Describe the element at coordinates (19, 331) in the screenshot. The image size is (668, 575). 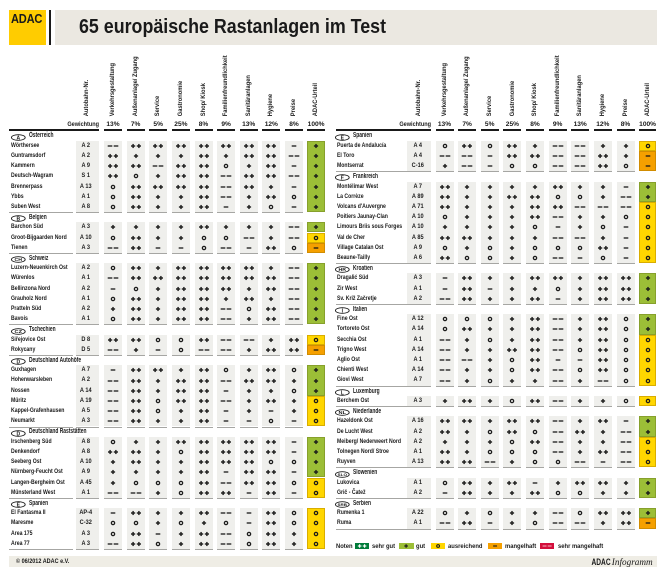
I see `svg-text: CZ` at that location.